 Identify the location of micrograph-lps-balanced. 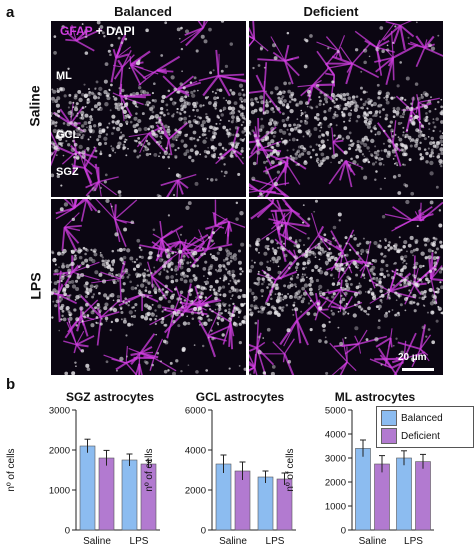
(148, 287).